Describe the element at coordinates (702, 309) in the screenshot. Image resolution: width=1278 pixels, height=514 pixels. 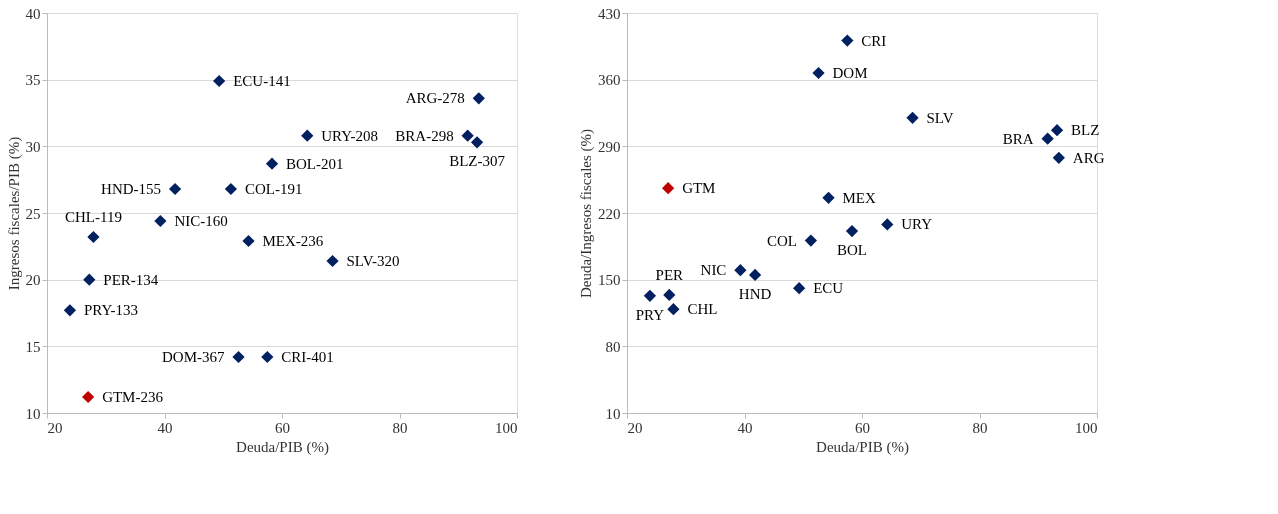
I see `annotation: CHL` at that location.